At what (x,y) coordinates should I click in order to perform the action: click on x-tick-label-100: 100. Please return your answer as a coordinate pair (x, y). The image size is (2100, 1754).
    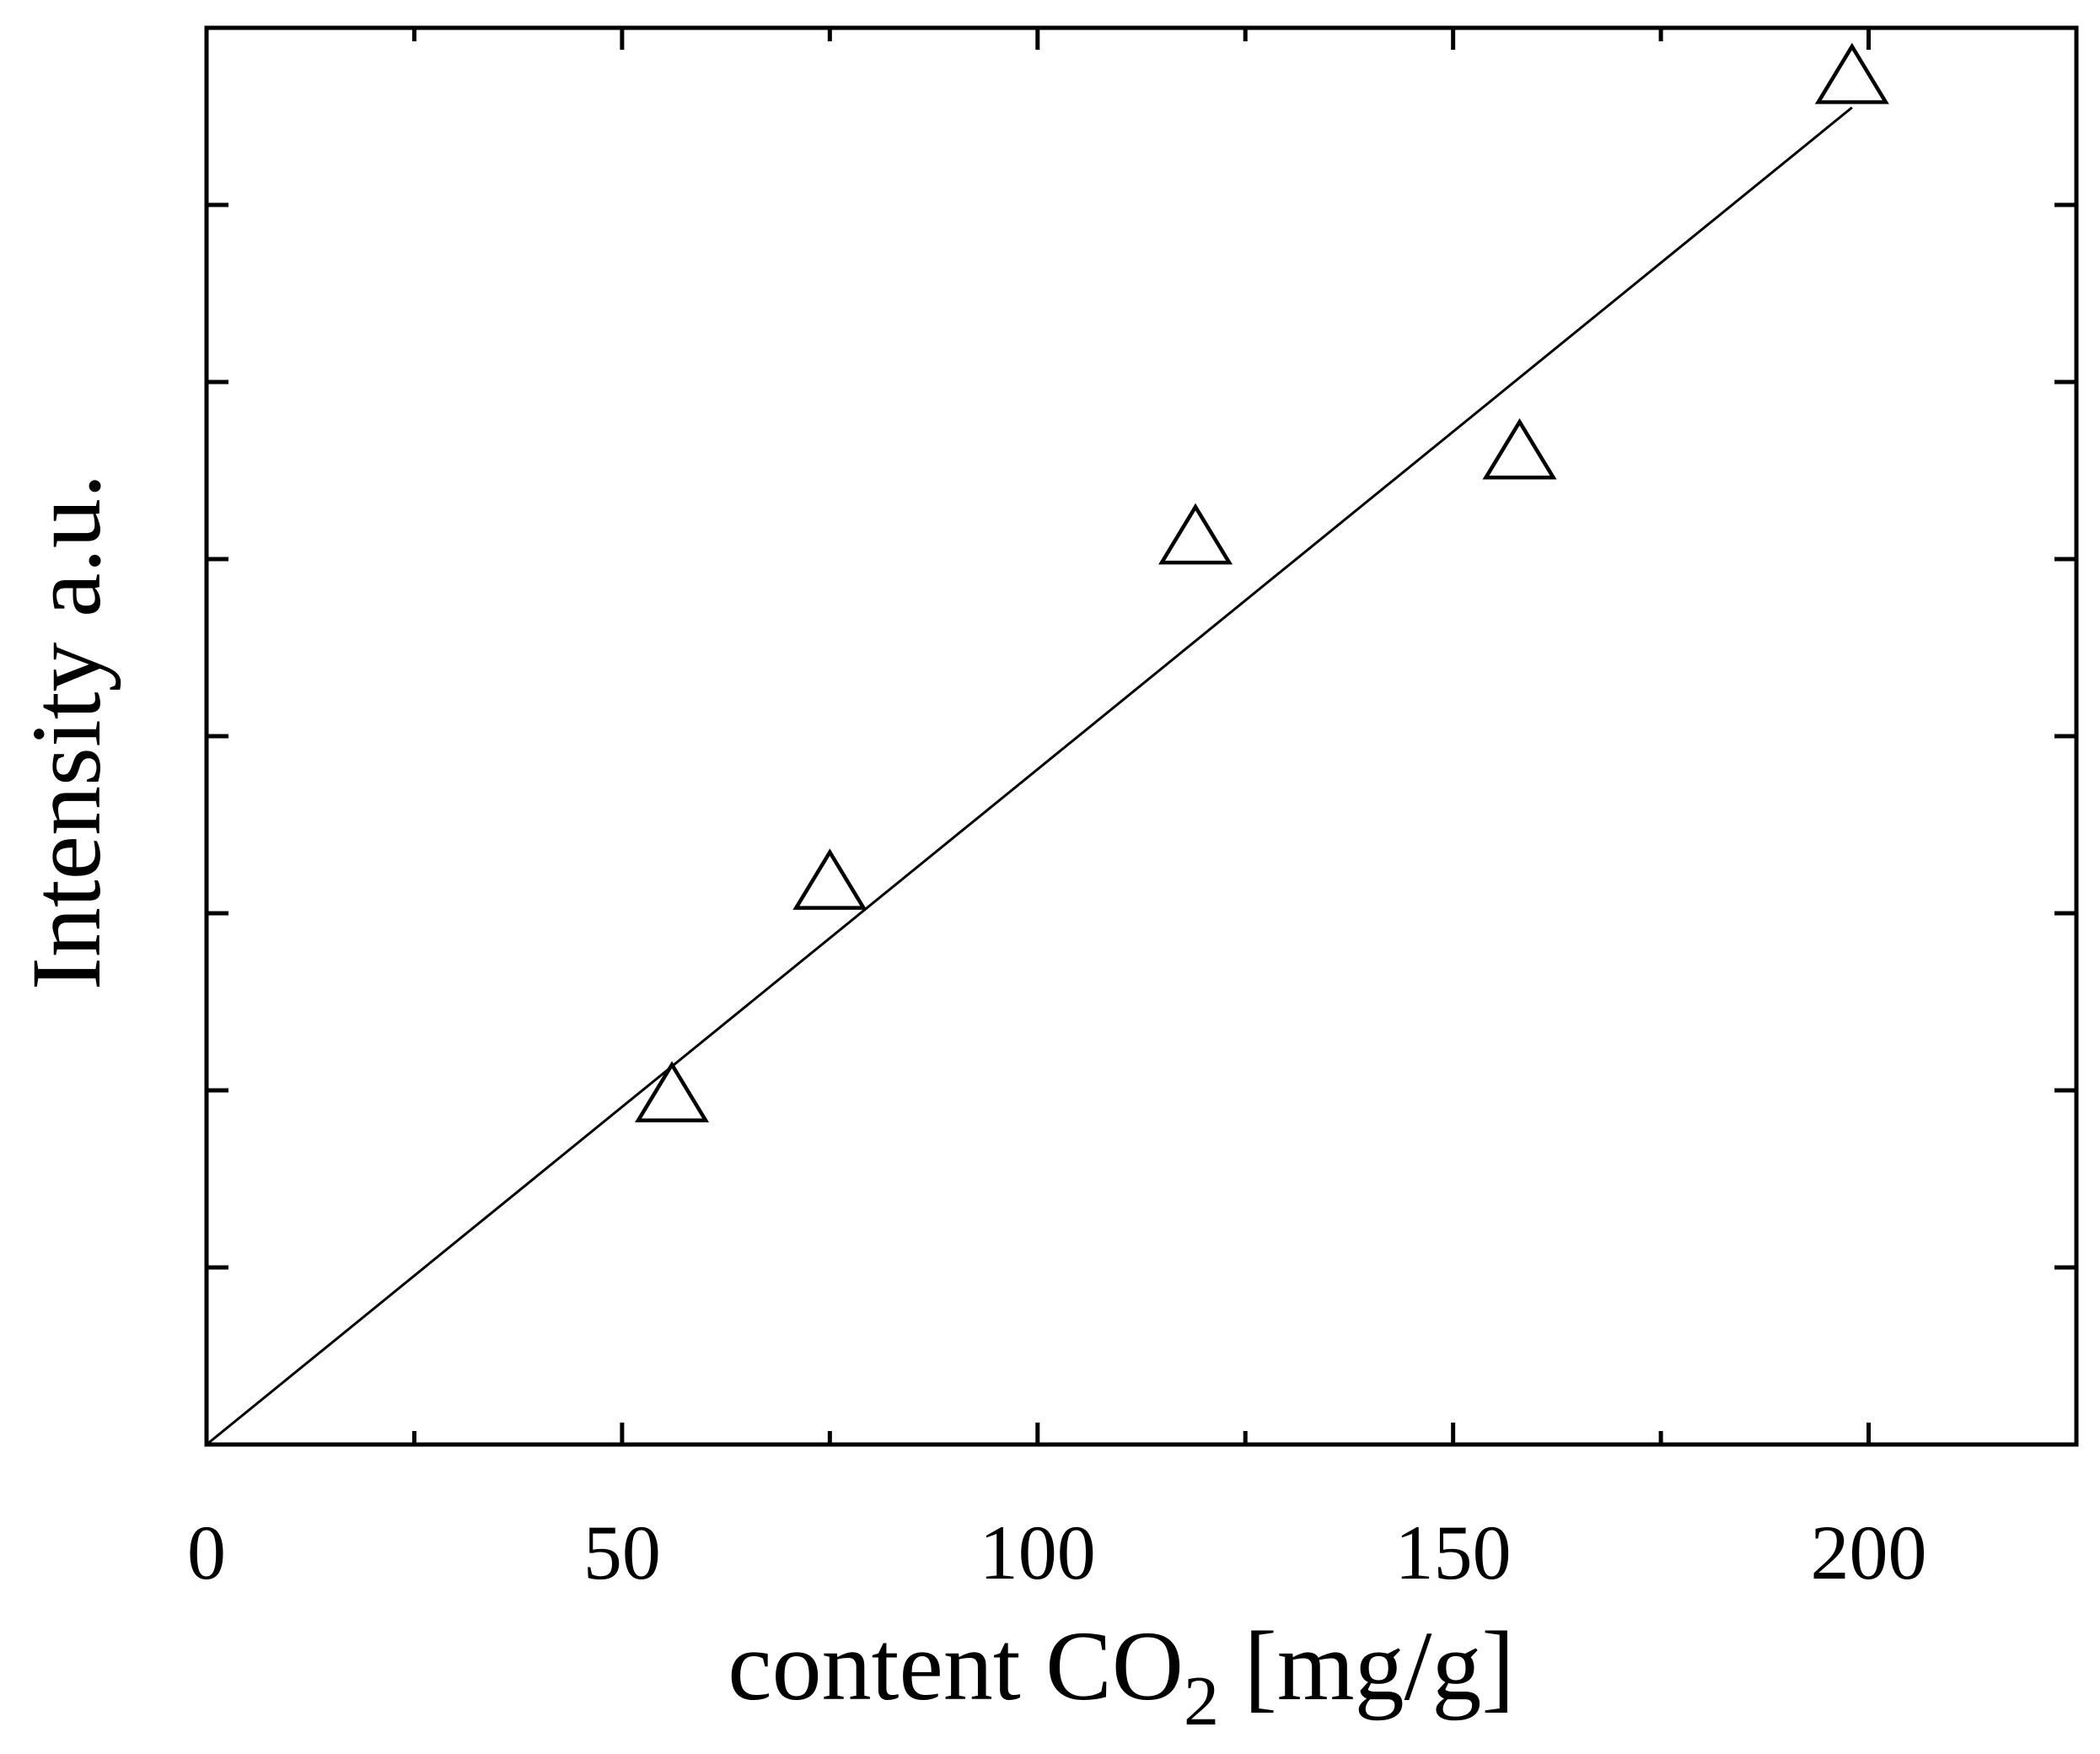
    Looking at the image, I should click on (1038, 1552).